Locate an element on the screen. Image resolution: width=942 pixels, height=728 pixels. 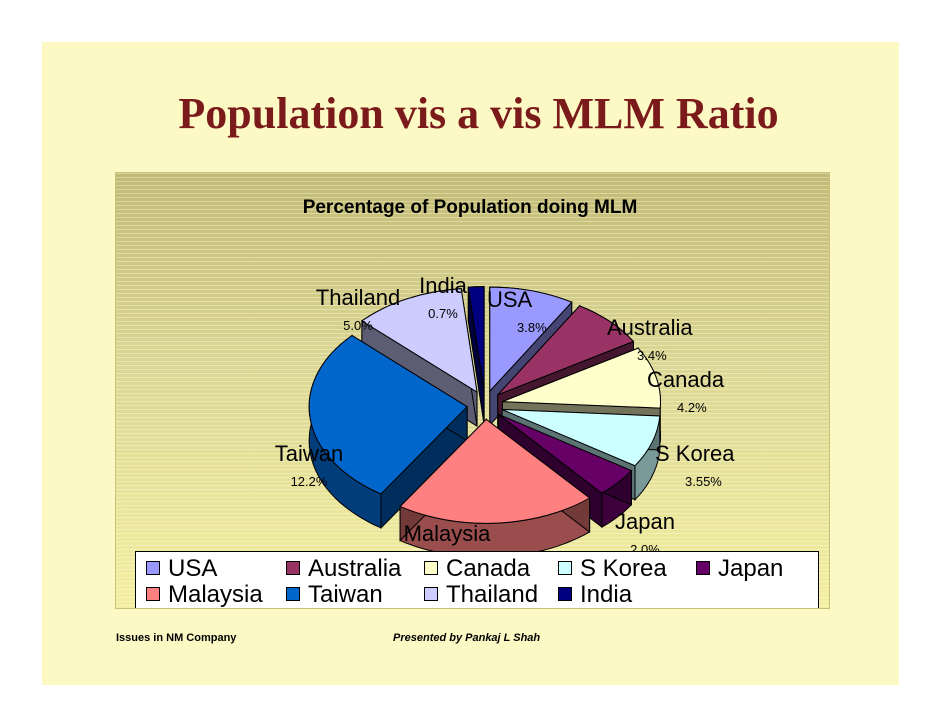
footer-right: Presented by Pankaj L Shah is located at coordinates (467, 638).